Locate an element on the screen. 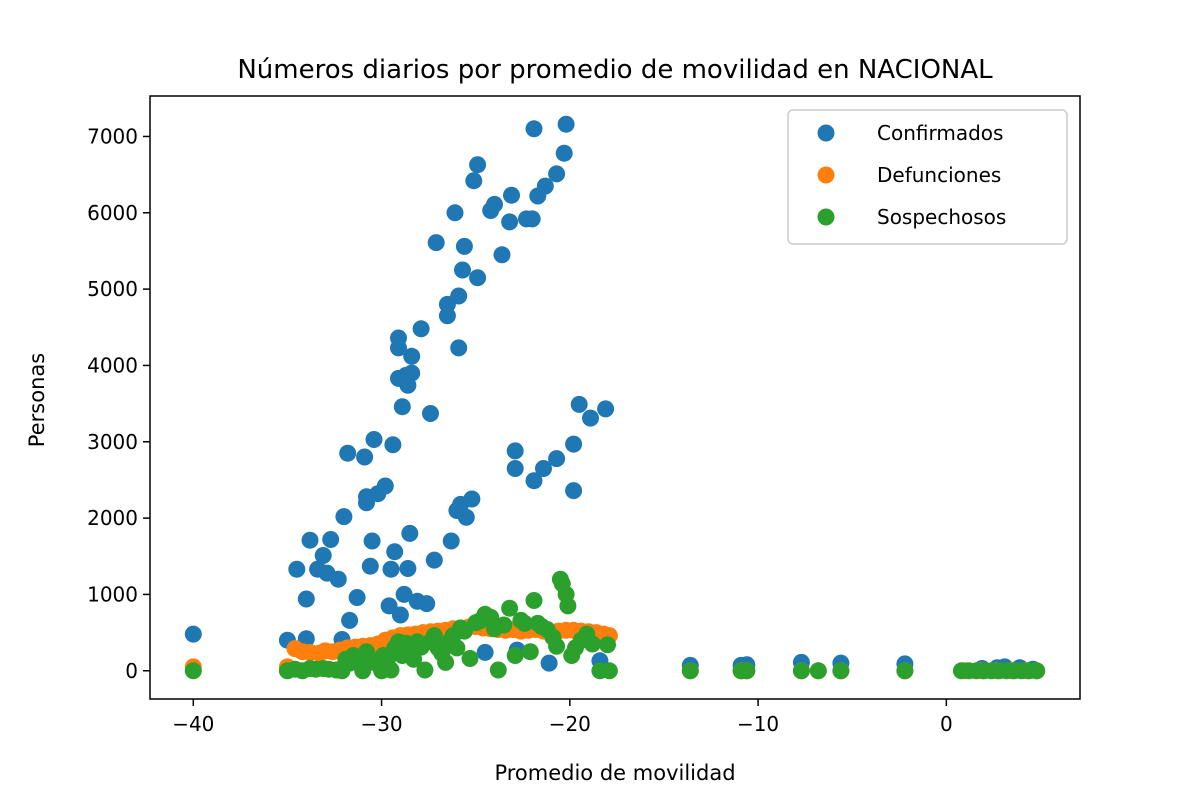  legend-label: Defunciones is located at coordinates (939, 175).